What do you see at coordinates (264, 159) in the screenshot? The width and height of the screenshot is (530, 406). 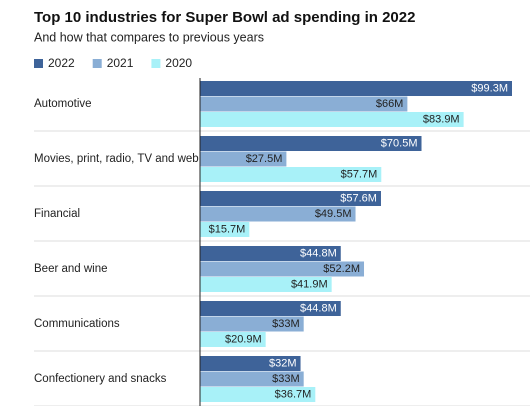 I see `value-label: $27.5M` at bounding box center [264, 159].